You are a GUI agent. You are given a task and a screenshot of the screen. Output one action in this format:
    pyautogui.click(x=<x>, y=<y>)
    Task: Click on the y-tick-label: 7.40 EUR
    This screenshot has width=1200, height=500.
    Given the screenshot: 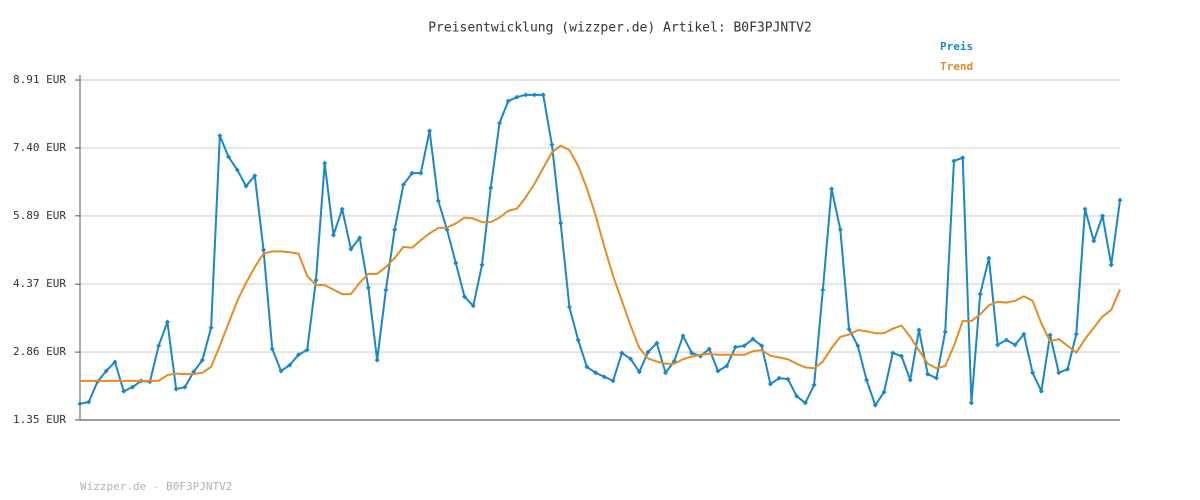 What is the action you would take?
    pyautogui.click(x=39, y=147)
    